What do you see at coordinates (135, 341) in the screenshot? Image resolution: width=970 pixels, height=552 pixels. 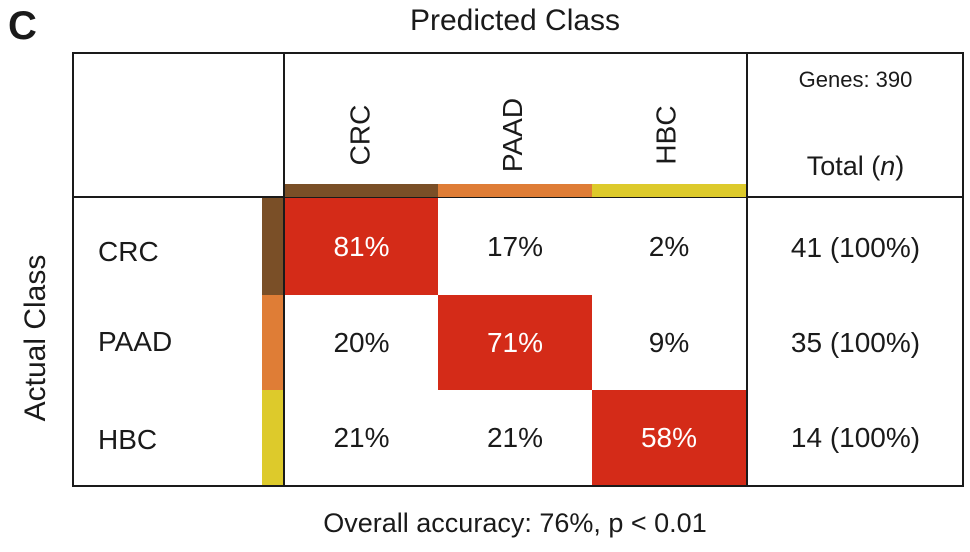 I see `row-label-paad: PAAD` at bounding box center [135, 341].